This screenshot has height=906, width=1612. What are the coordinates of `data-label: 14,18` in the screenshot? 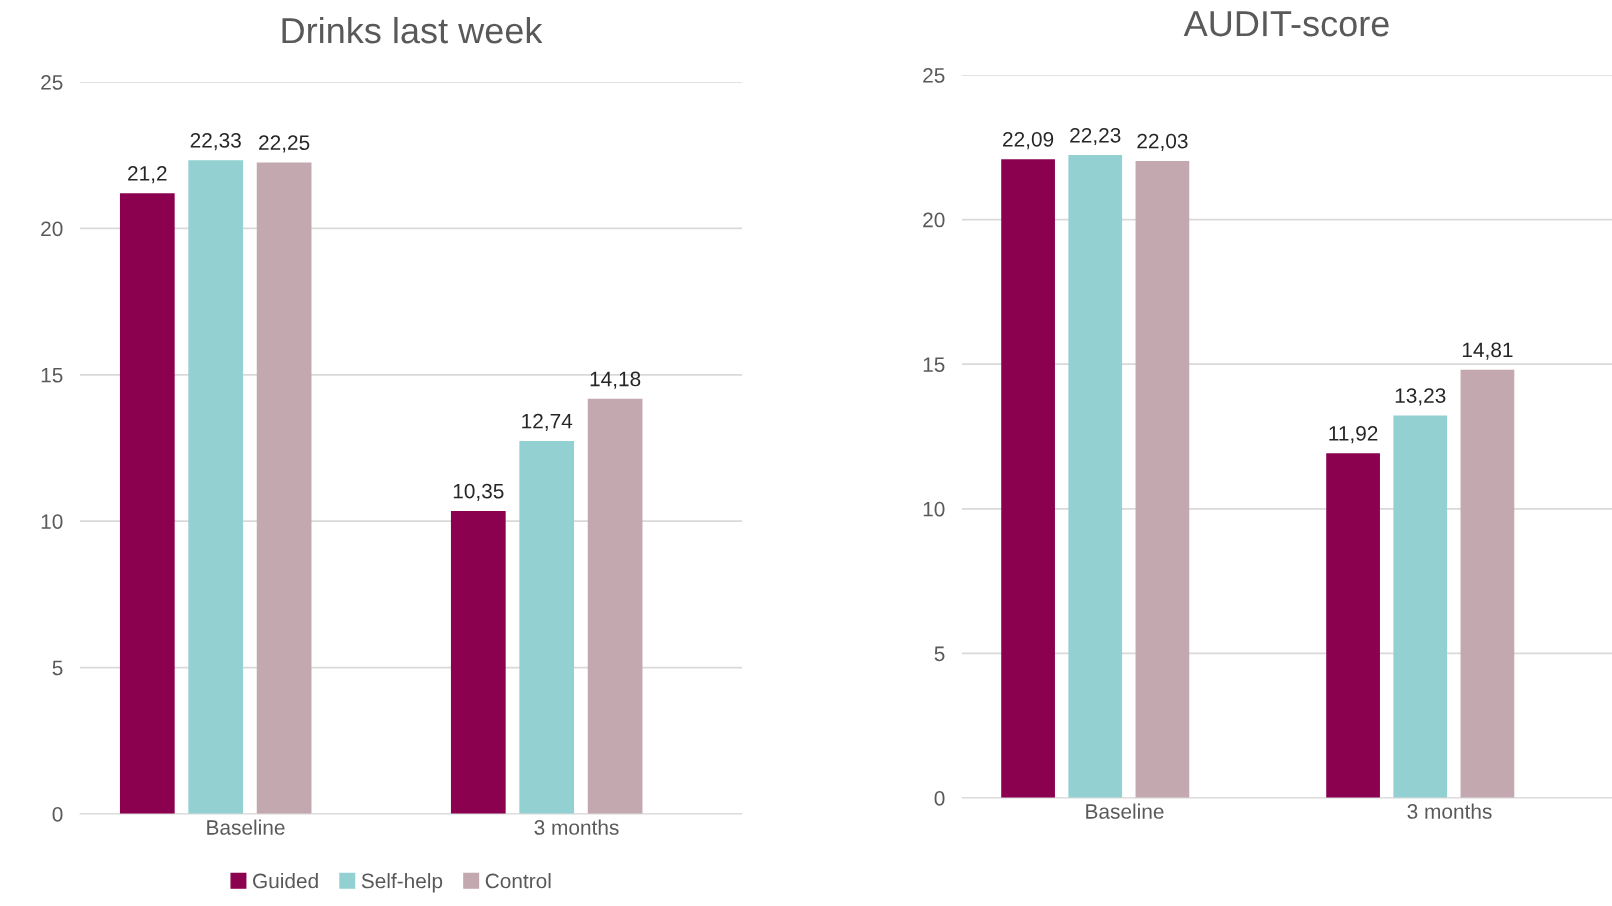 It's located at (615, 380).